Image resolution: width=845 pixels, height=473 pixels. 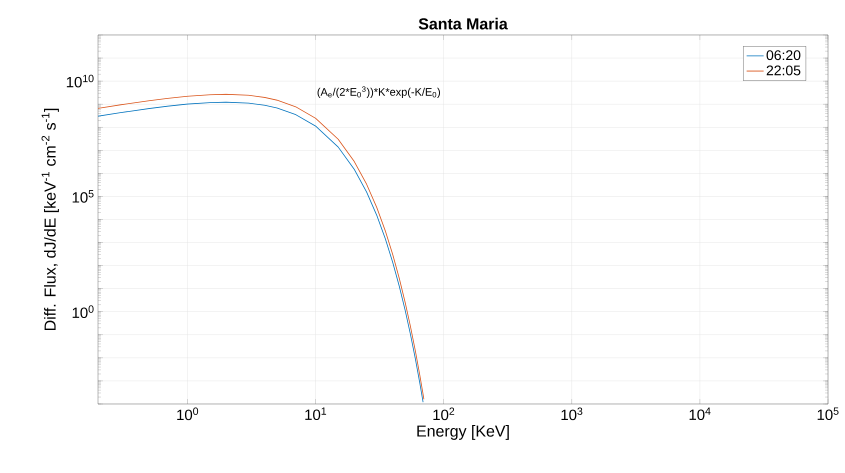 What do you see at coordinates (783, 55) in the screenshot?
I see `legend-label: 06:20` at bounding box center [783, 55].